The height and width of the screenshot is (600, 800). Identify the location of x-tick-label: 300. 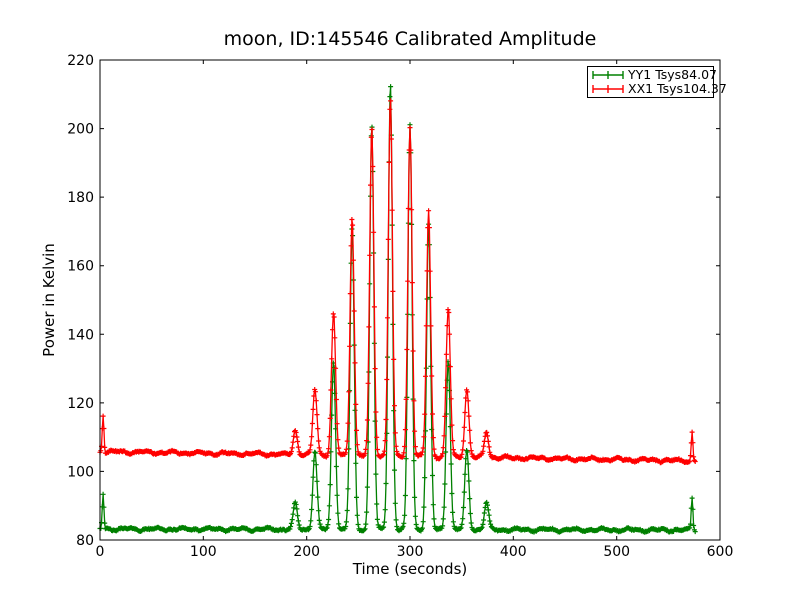
(410, 552).